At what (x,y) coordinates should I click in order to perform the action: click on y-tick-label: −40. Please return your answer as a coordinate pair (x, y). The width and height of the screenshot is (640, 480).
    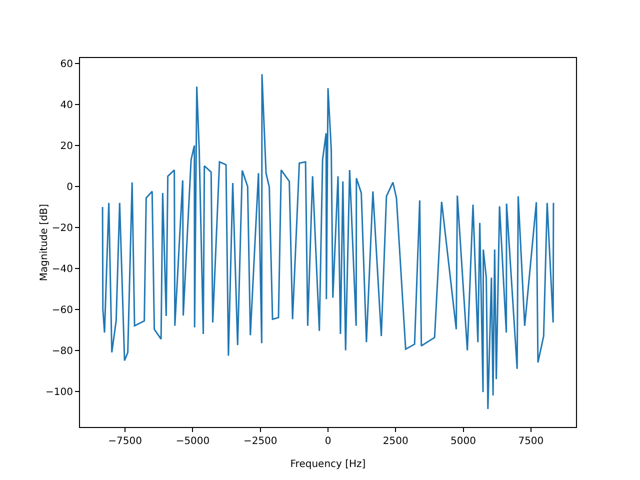
    Looking at the image, I should click on (62, 269).